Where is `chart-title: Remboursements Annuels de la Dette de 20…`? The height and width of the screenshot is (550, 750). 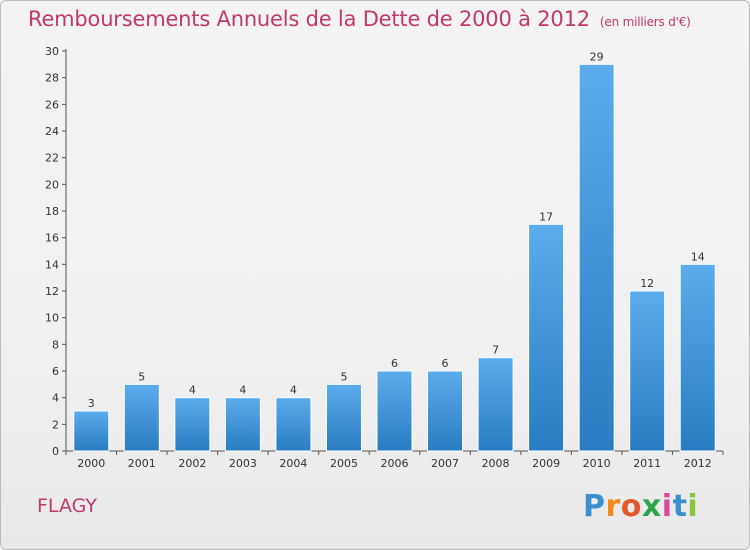
chart-title: Remboursements Annuels de la Dette de 20… is located at coordinates (359, 19).